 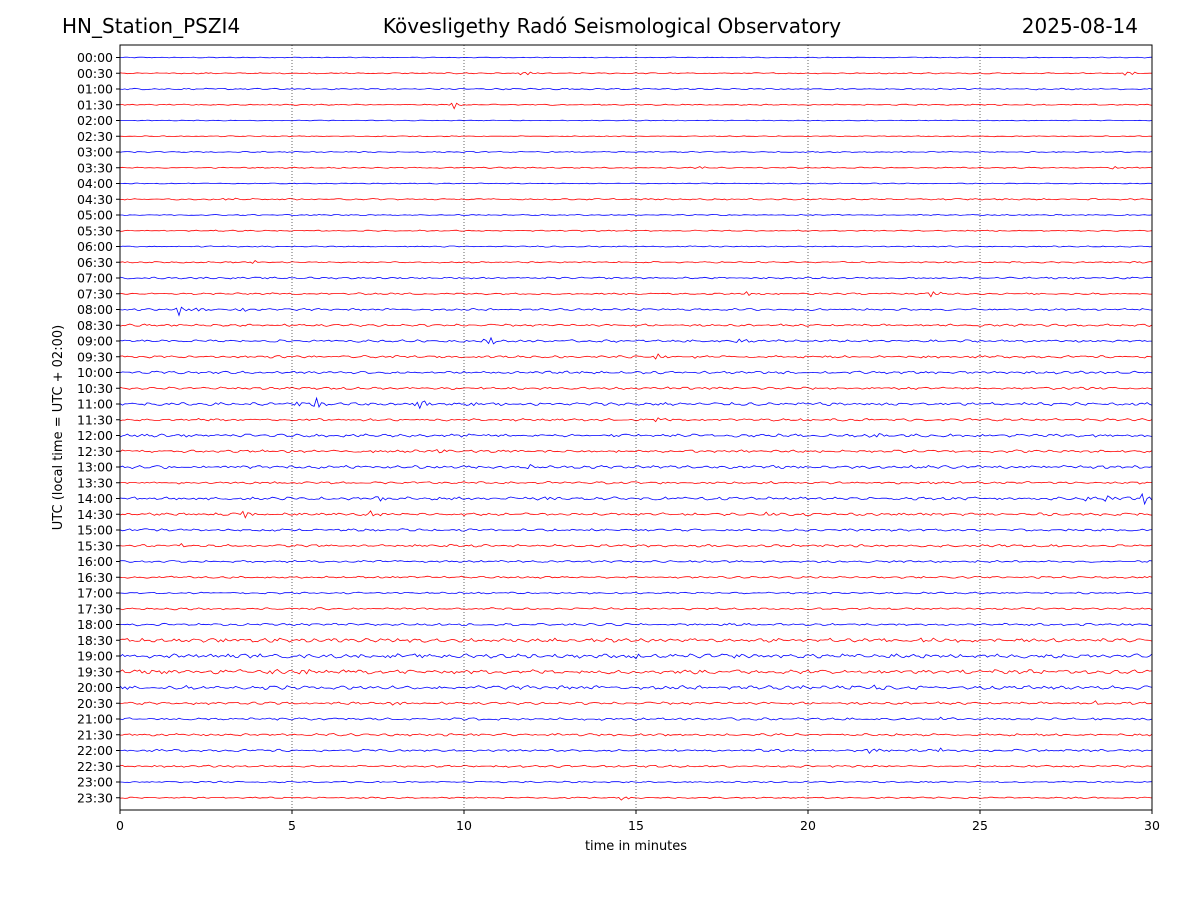 I want to click on x-tick-label: 15, so click(x=636, y=825).